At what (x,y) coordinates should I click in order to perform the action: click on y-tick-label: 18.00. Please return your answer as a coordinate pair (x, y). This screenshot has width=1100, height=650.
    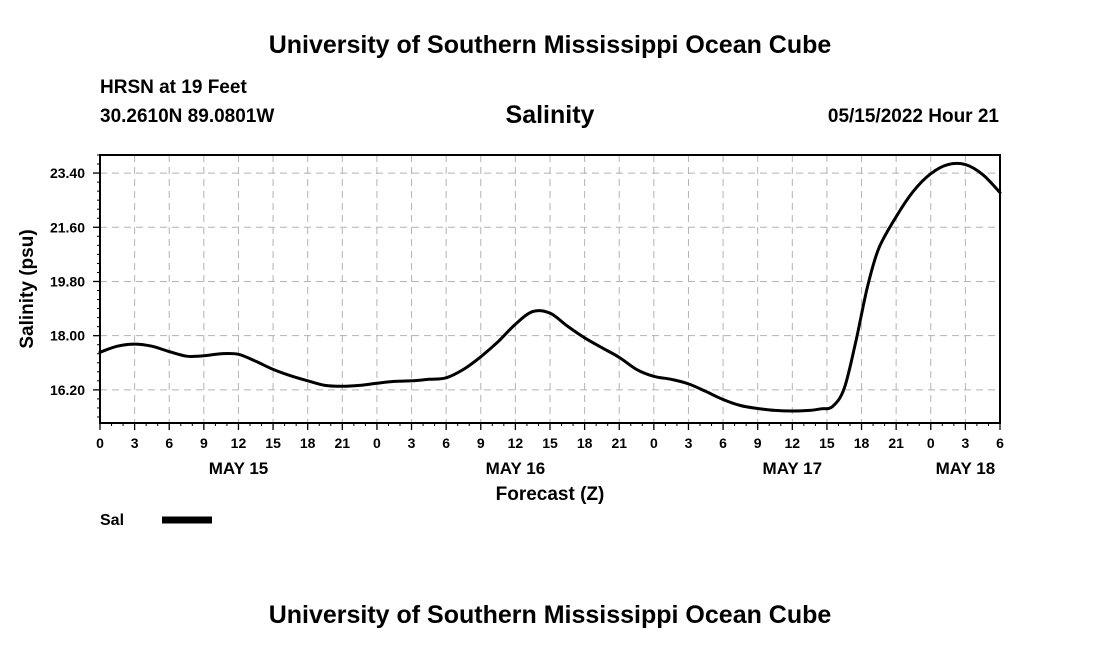
    Looking at the image, I should click on (67, 336).